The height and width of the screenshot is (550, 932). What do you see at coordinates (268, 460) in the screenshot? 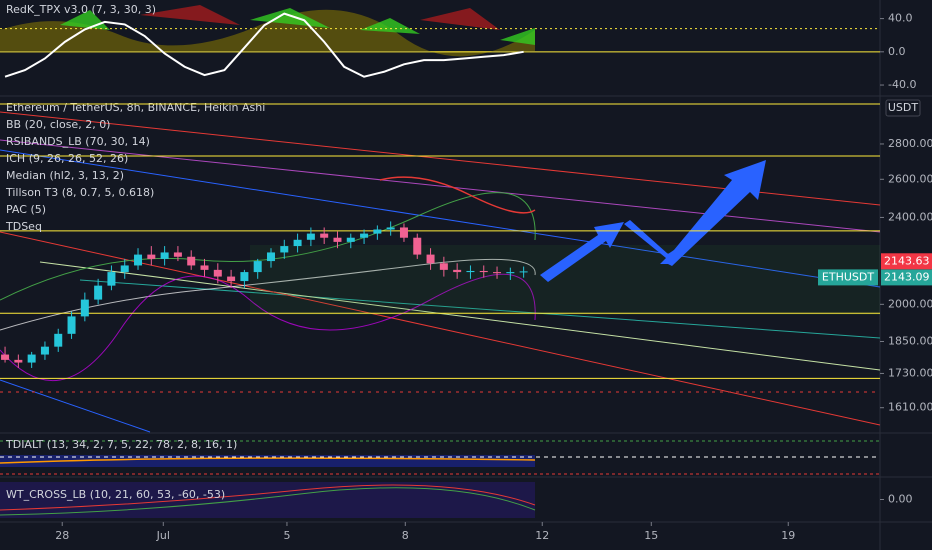
I see `tdi-line` at bounding box center [268, 460].